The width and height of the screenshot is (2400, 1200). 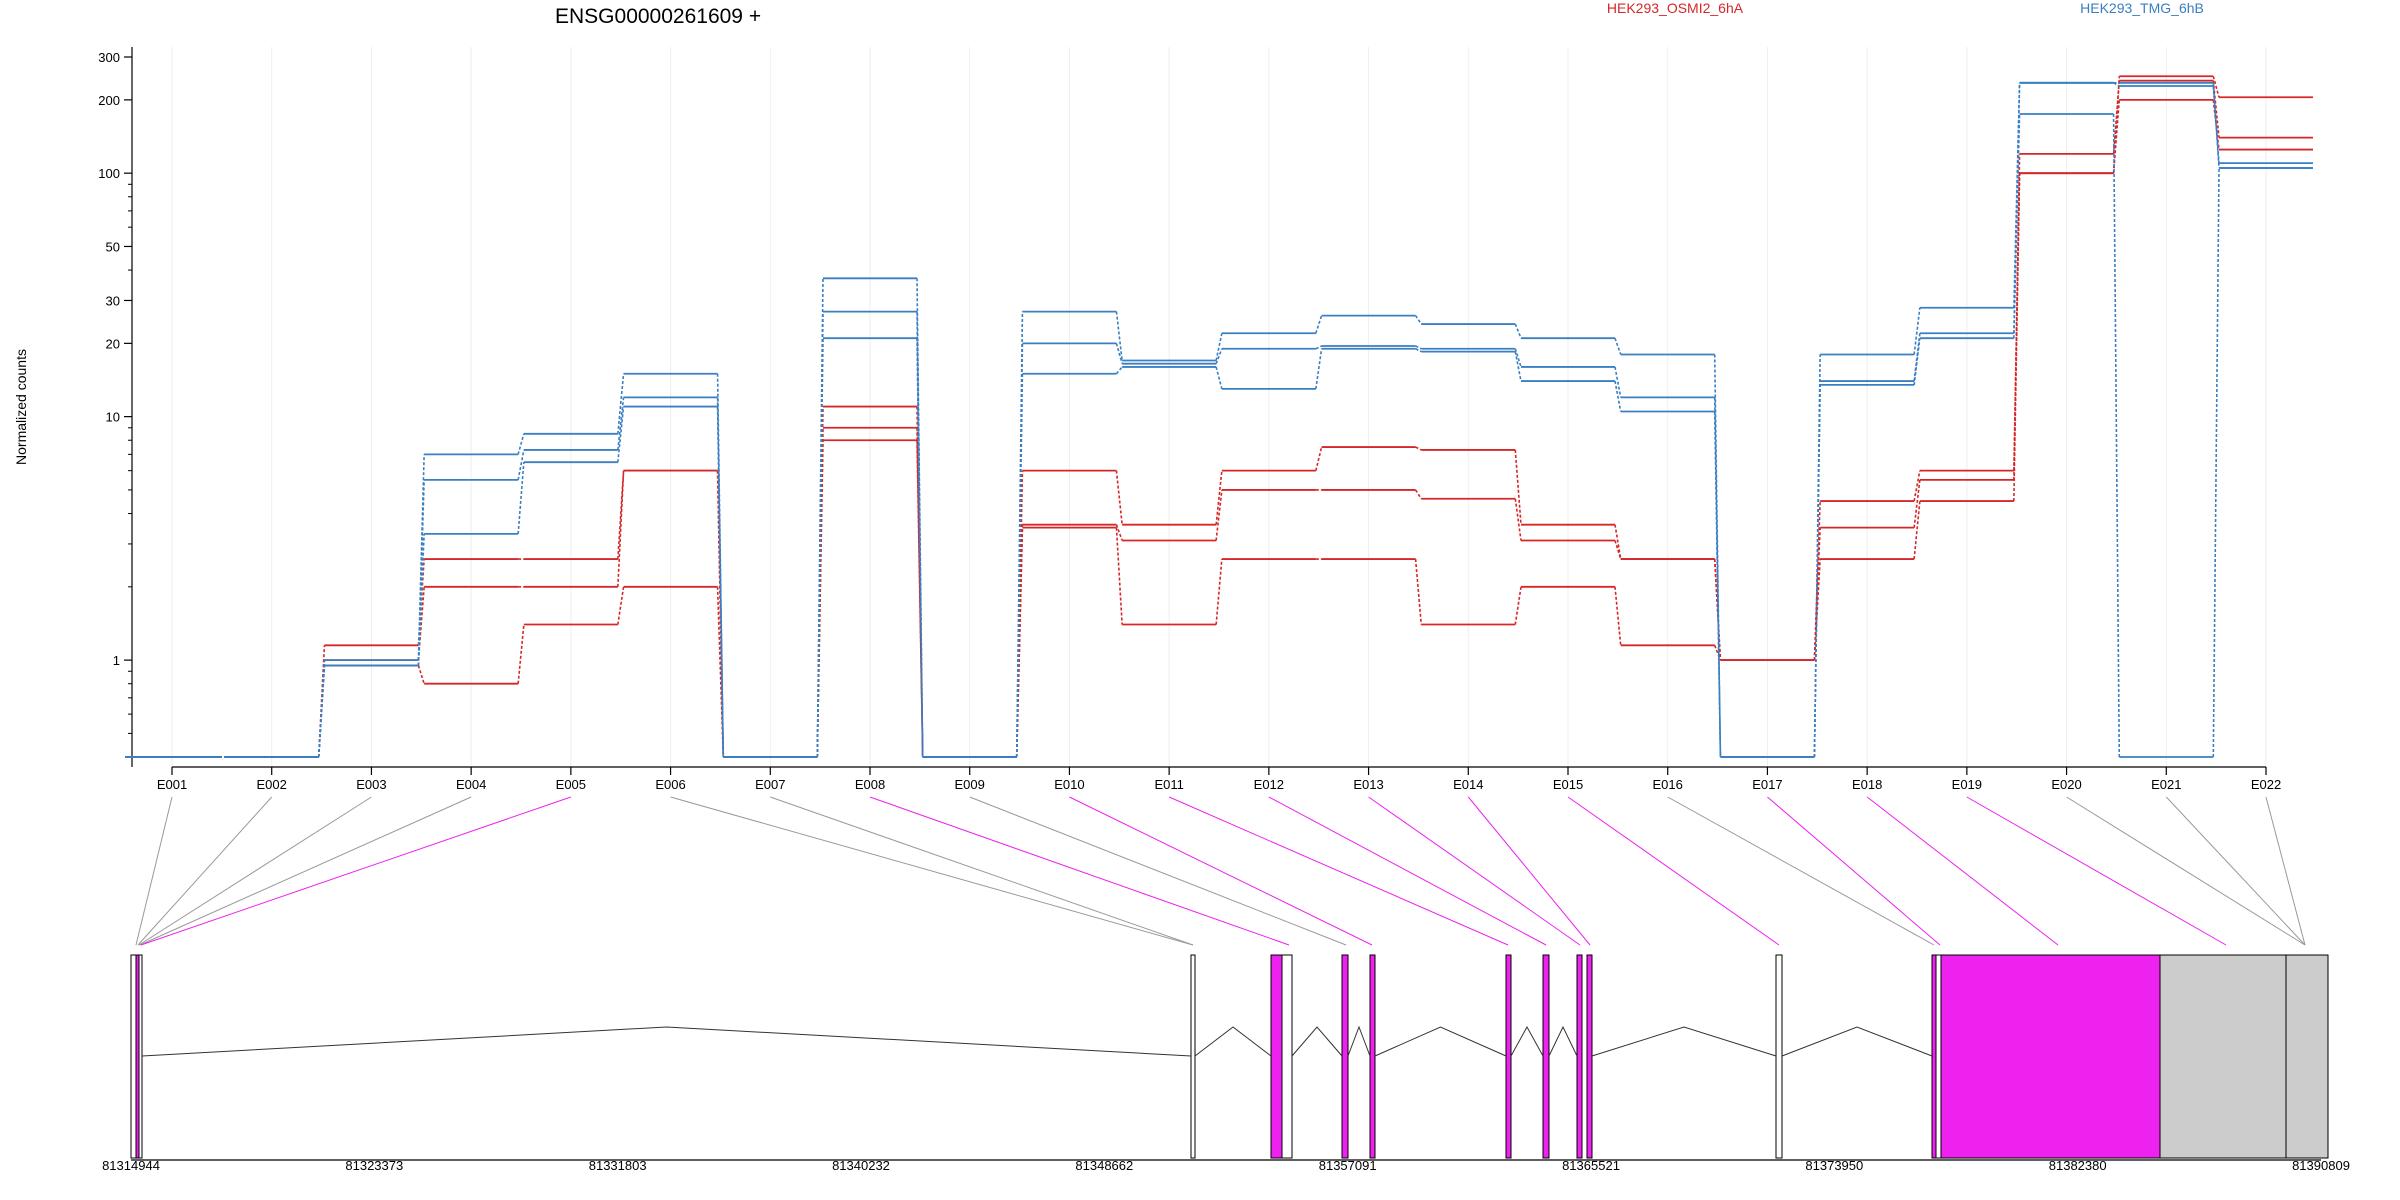 I want to click on exon-connectors, so click(x=1220, y=871).